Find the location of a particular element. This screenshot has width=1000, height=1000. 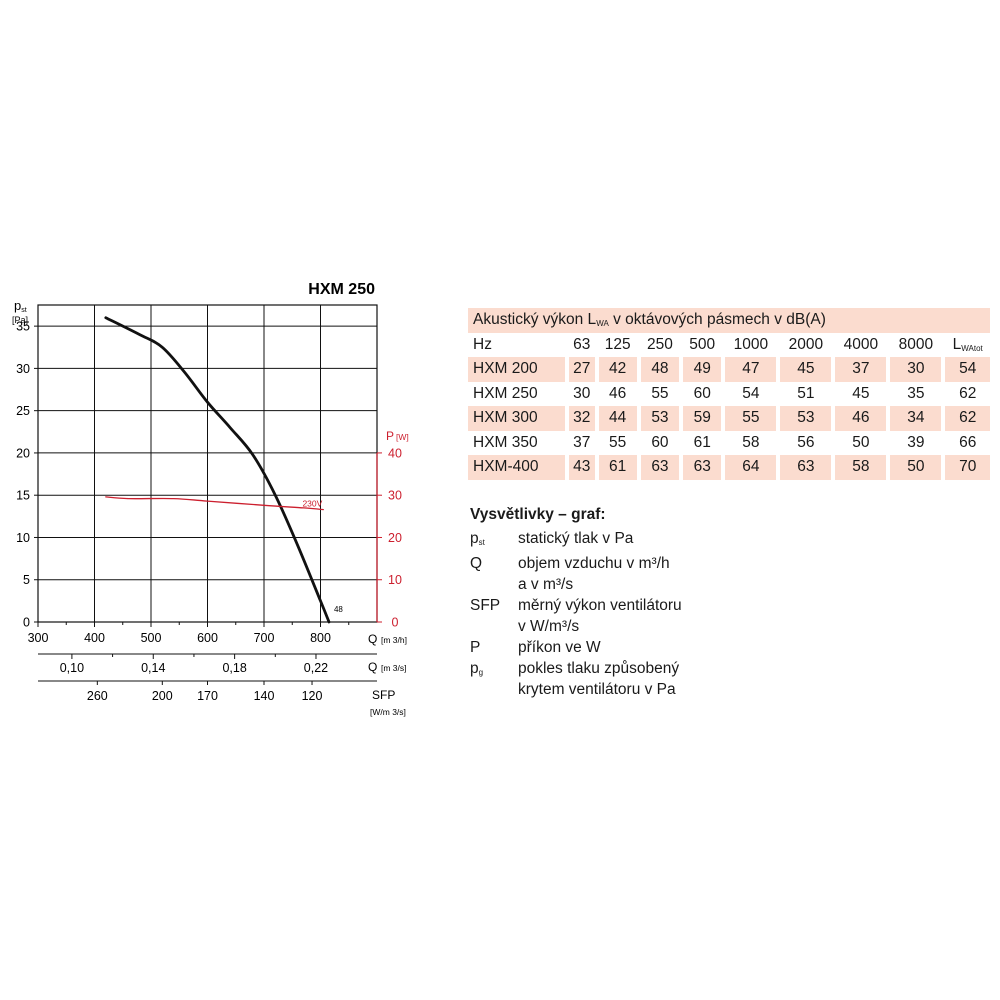

header-band: 63 is located at coordinates (582, 344).